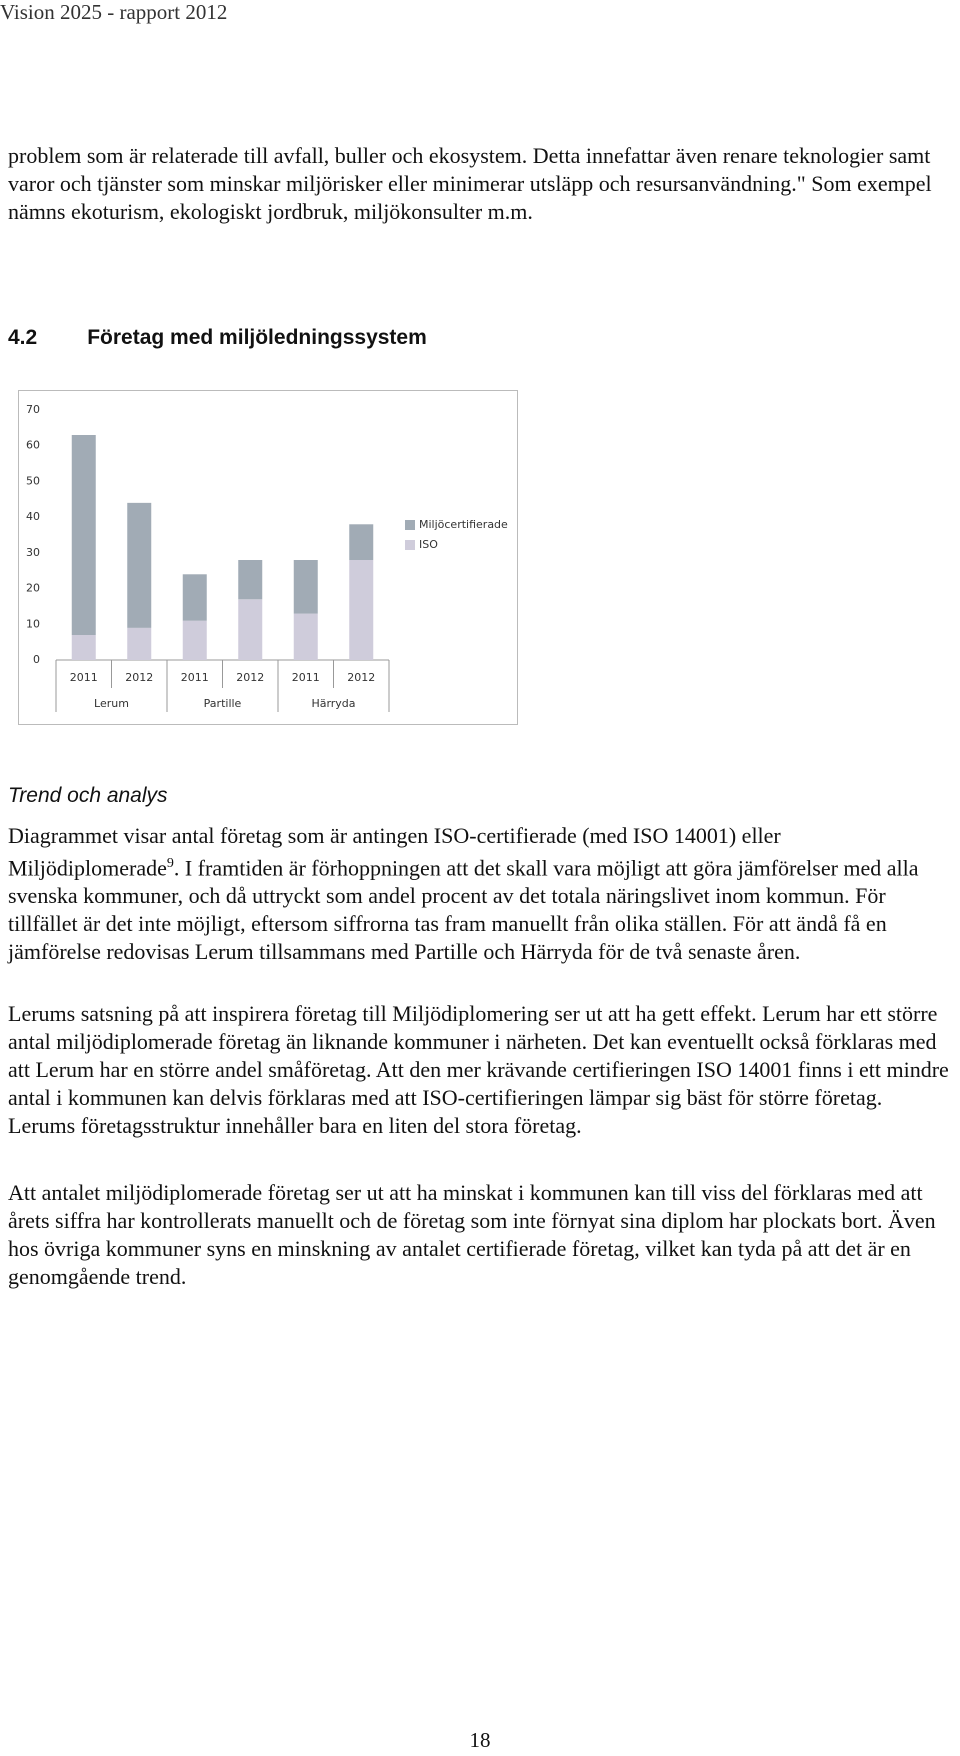  What do you see at coordinates (428, 544) in the screenshot?
I see `legend-label: ISO` at bounding box center [428, 544].